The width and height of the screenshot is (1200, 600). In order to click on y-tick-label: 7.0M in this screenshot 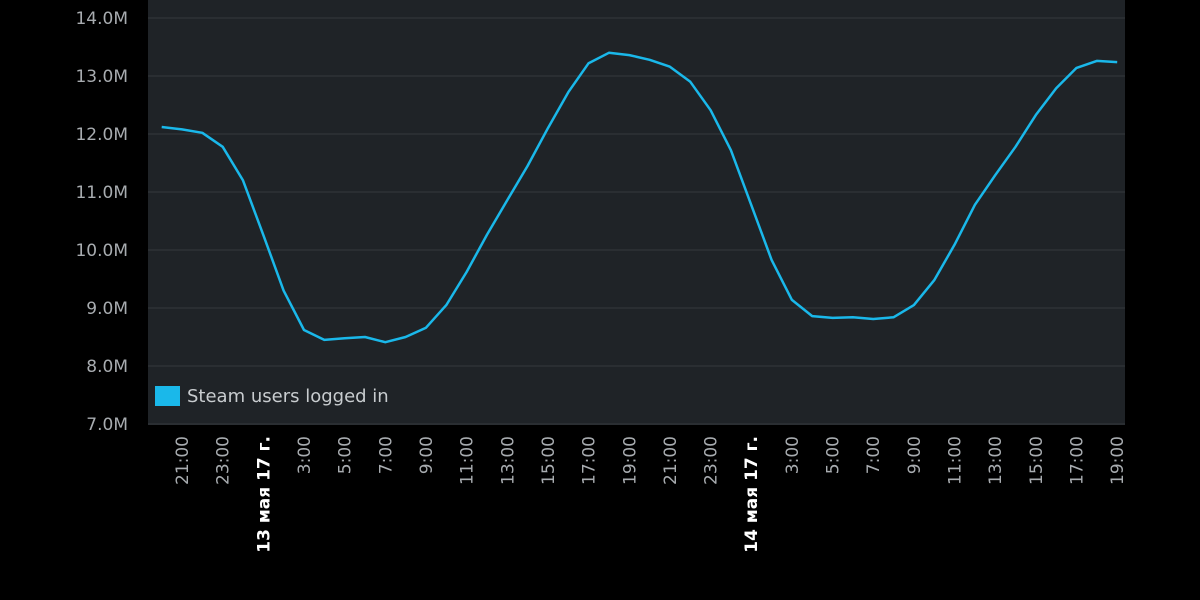, I will do `click(107, 425)`.